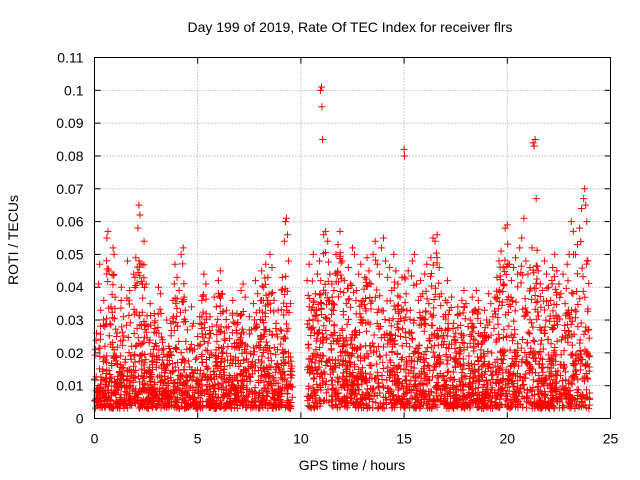 The image size is (640, 480). I want to click on x-axis-label: GPS time / hours, so click(352, 465).